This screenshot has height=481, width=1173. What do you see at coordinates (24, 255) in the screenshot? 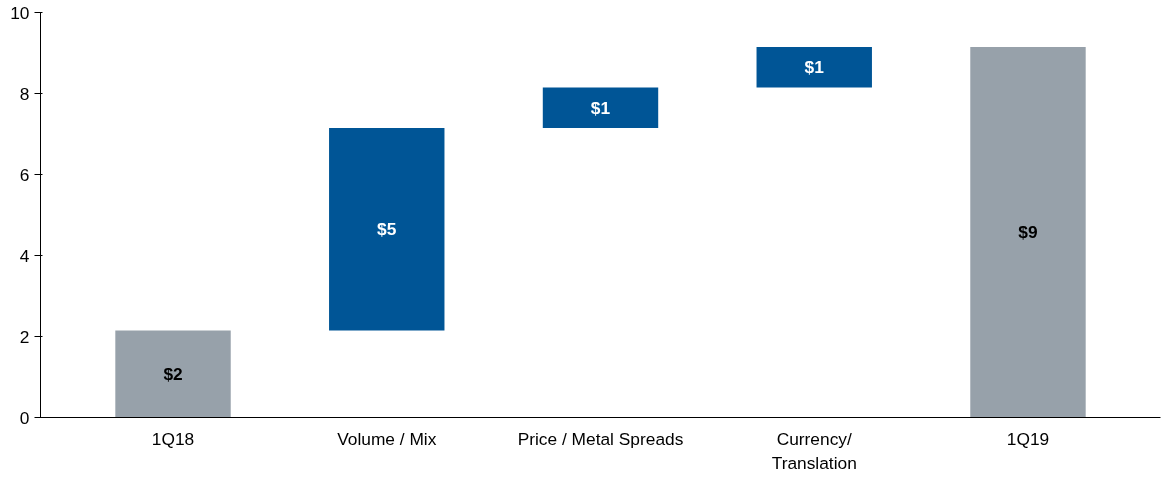
I see `y-tick-label: 4` at bounding box center [24, 255].